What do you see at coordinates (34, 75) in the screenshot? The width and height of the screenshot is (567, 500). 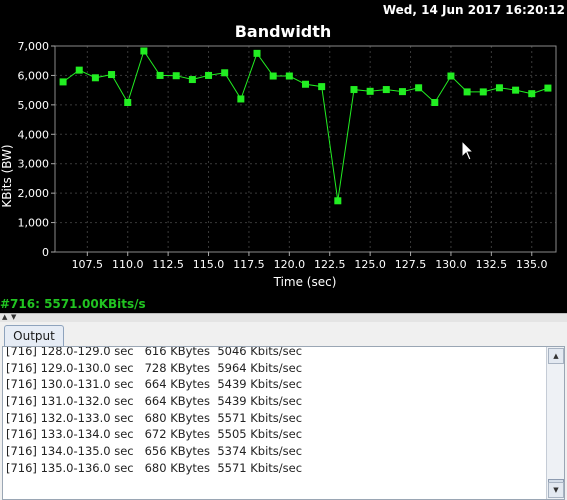 I see `y-tick-label: 6,000` at bounding box center [34, 75].